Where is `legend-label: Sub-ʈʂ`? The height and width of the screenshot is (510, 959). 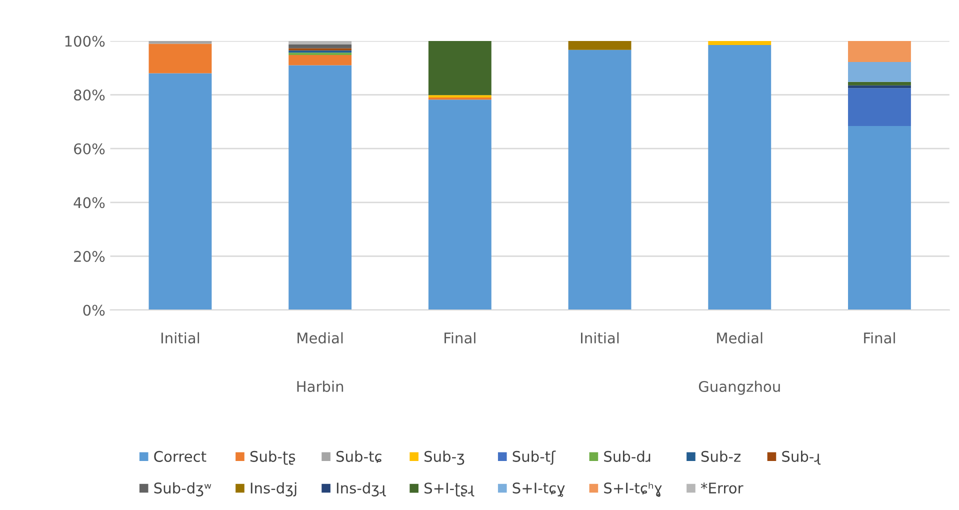
legend-label: Sub-ʈʂ is located at coordinates (273, 457).